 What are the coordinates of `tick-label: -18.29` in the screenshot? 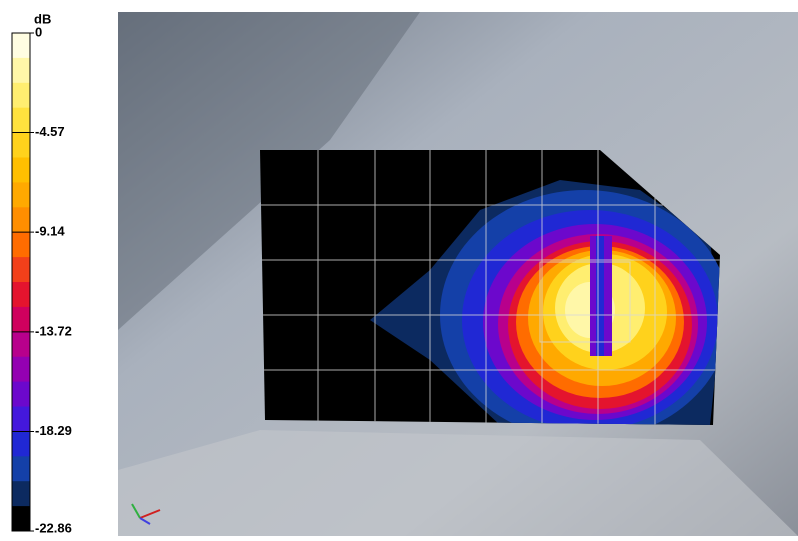 It's located at (53, 430).